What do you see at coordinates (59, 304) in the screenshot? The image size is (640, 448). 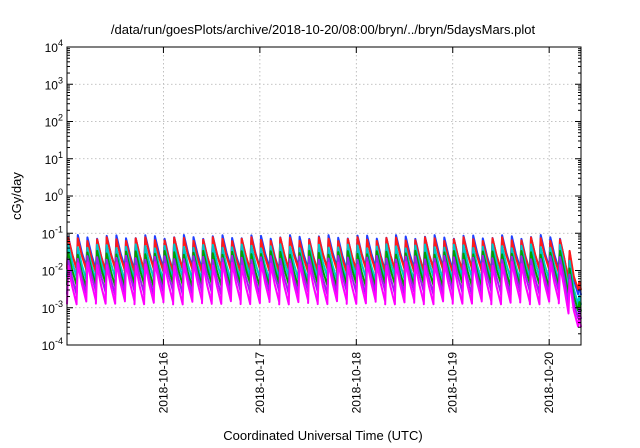 I see `y-tick-exponent: -3` at bounding box center [59, 304].